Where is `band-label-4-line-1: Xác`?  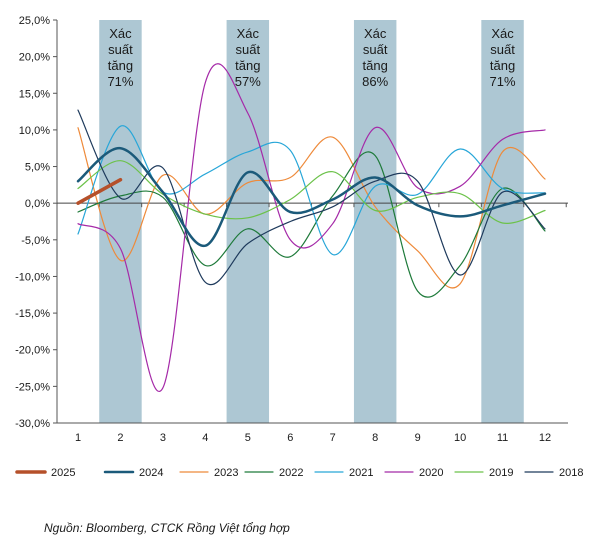 band-label-4-line-1: Xác is located at coordinates (502, 33).